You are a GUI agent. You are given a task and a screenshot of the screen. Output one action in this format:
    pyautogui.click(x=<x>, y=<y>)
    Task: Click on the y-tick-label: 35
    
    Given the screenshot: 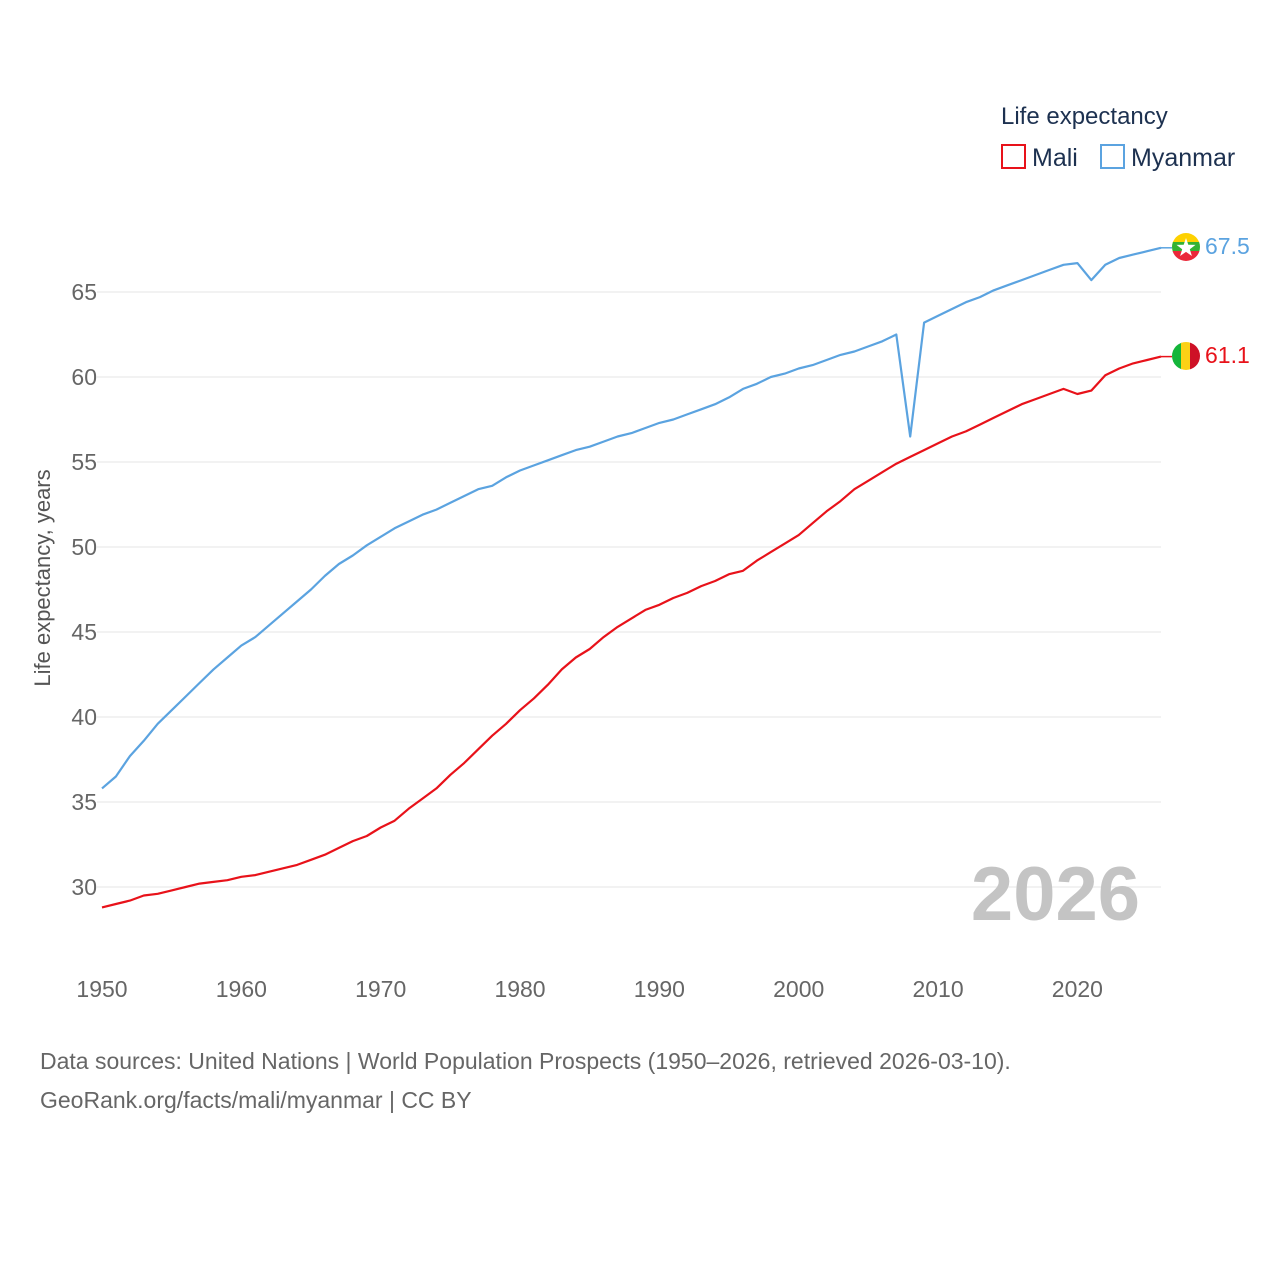 What is the action you would take?
    pyautogui.click(x=84, y=802)
    